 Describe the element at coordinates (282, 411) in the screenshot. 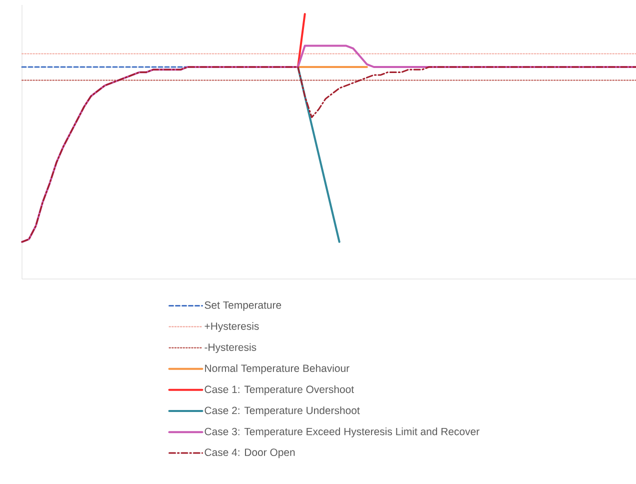

I see `legend-label: Case 2: Temperature Undershoot` at that location.